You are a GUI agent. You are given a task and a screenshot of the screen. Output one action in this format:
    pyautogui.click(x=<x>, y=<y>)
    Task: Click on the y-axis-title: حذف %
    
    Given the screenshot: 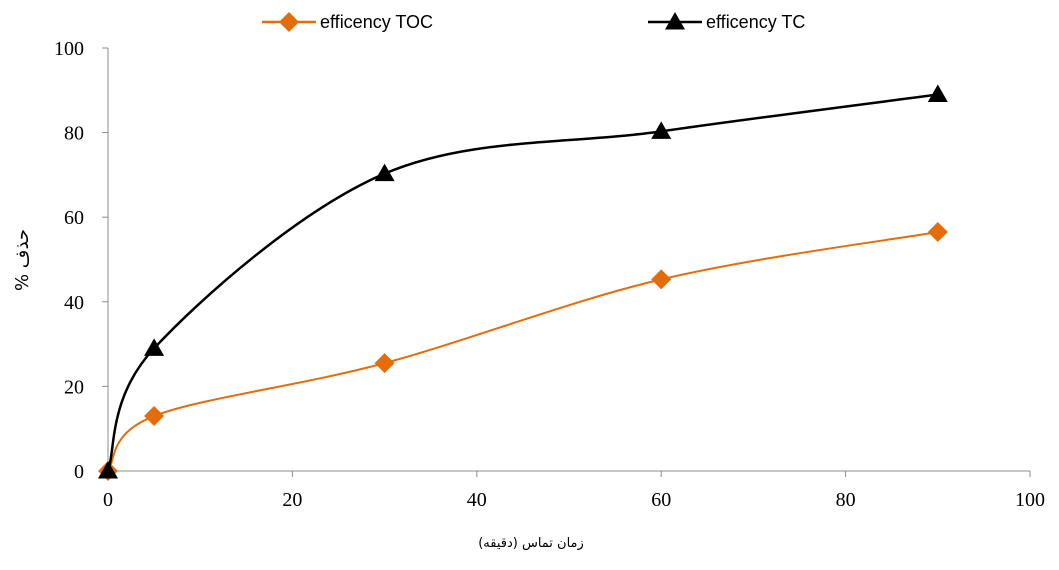 What is the action you would take?
    pyautogui.click(x=22, y=260)
    